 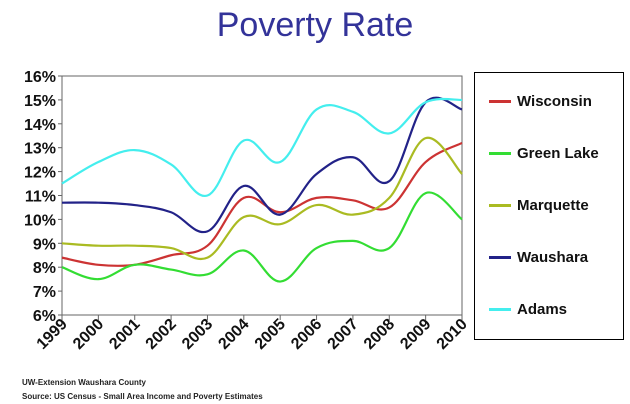 What do you see at coordinates (262, 236) in the screenshot?
I see `series-line-green-lake` at bounding box center [262, 236].